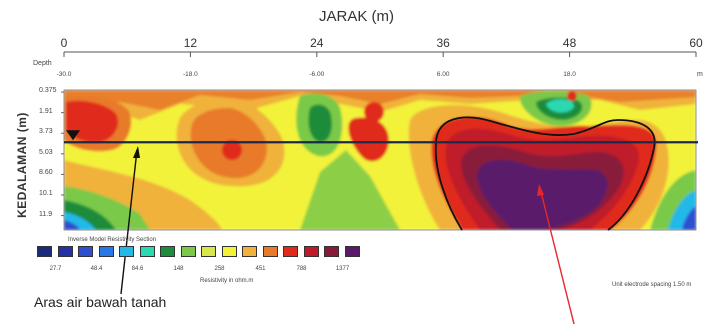 The width and height of the screenshot is (713, 328). I want to click on x-axis-title: JARAK (m), so click(356, 16).